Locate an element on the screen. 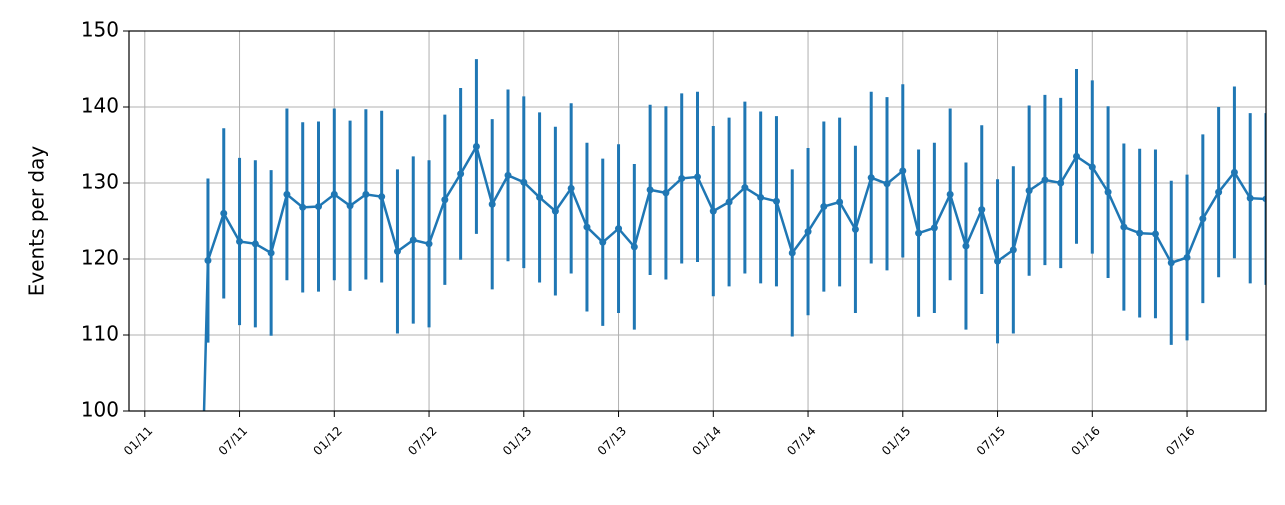 This screenshot has width=1285, height=505. y-tick-label: 130 is located at coordinates (100, 182).